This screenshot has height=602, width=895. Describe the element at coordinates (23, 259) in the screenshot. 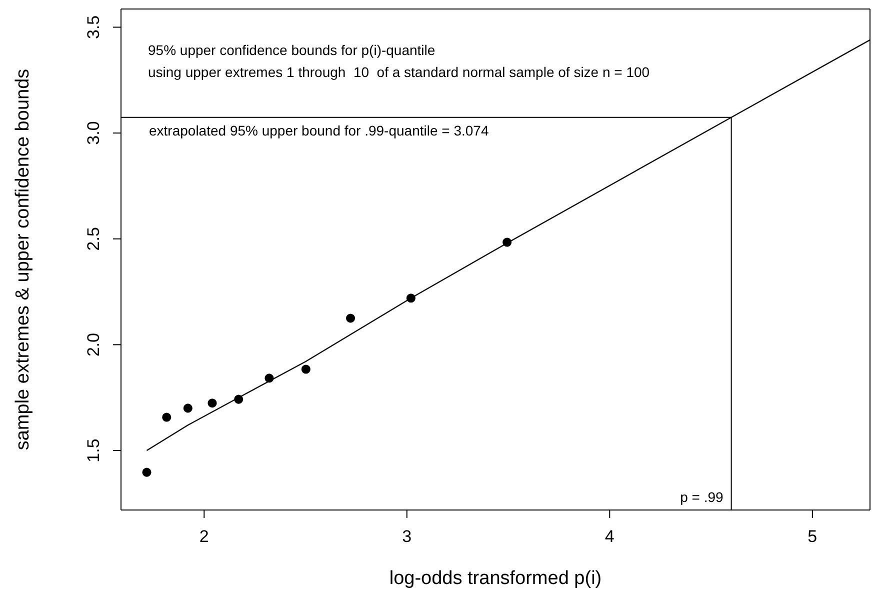

I see `y-axis-title: sample extremes & upper confidence bounds` at that location.